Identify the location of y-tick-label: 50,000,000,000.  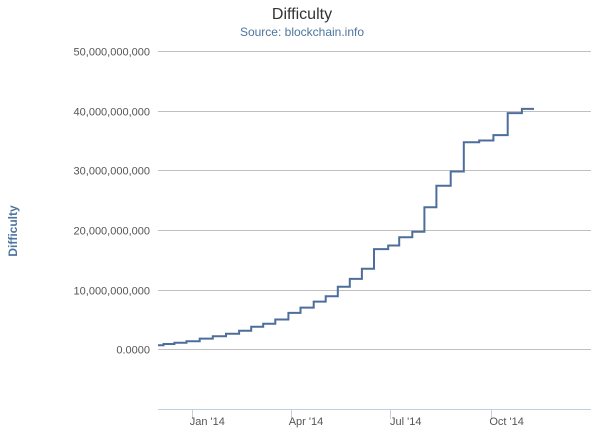
(112, 53).